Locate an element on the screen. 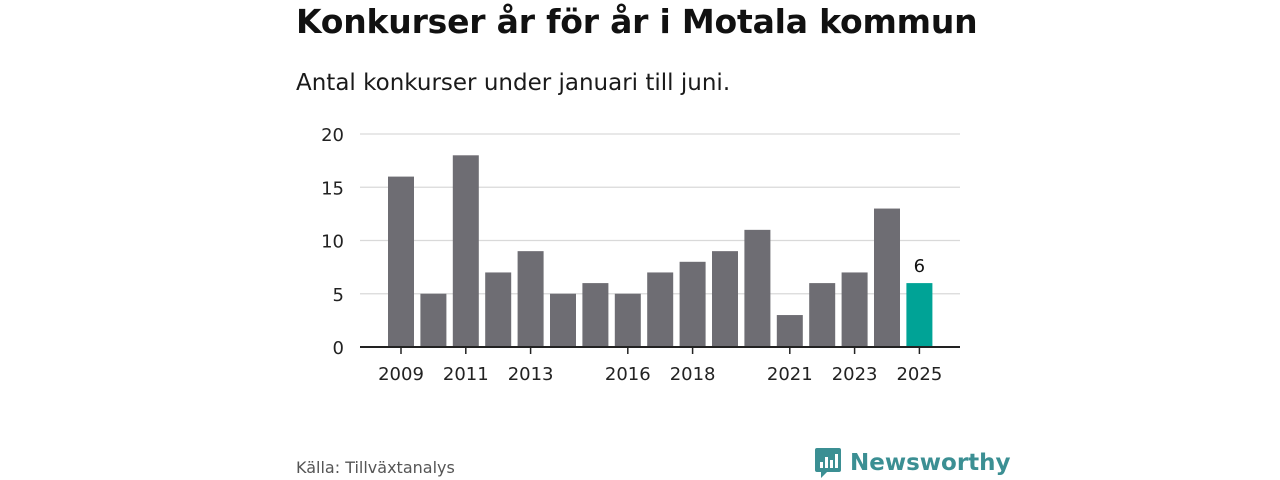  newsworthy-logo-icon is located at coordinates (828, 463).